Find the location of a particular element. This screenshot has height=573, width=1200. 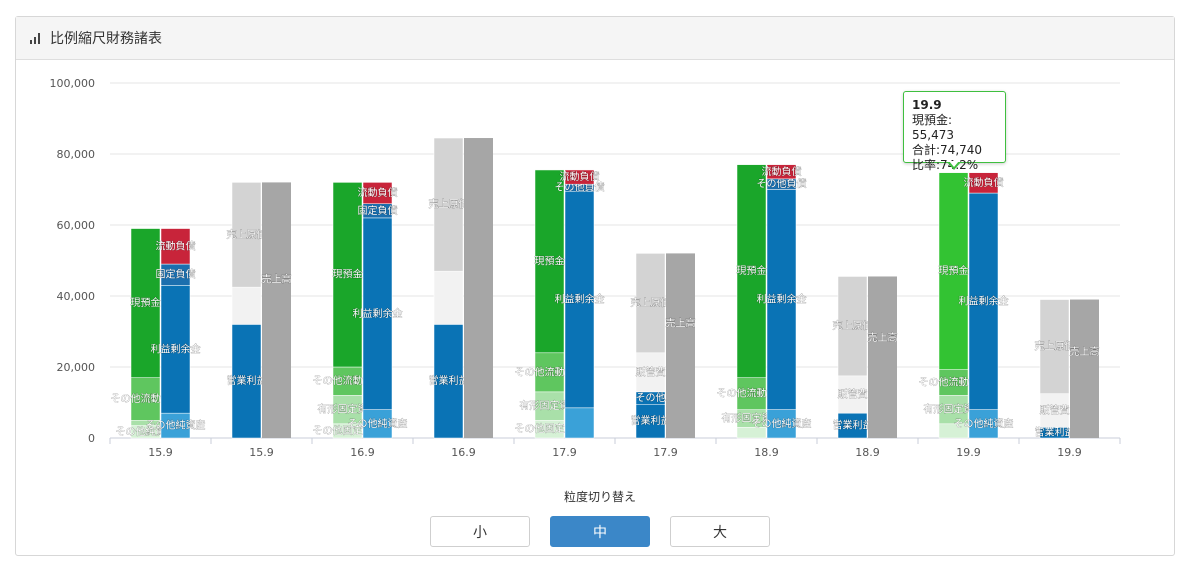

y-tick-label: 60,000 is located at coordinates (76, 225).